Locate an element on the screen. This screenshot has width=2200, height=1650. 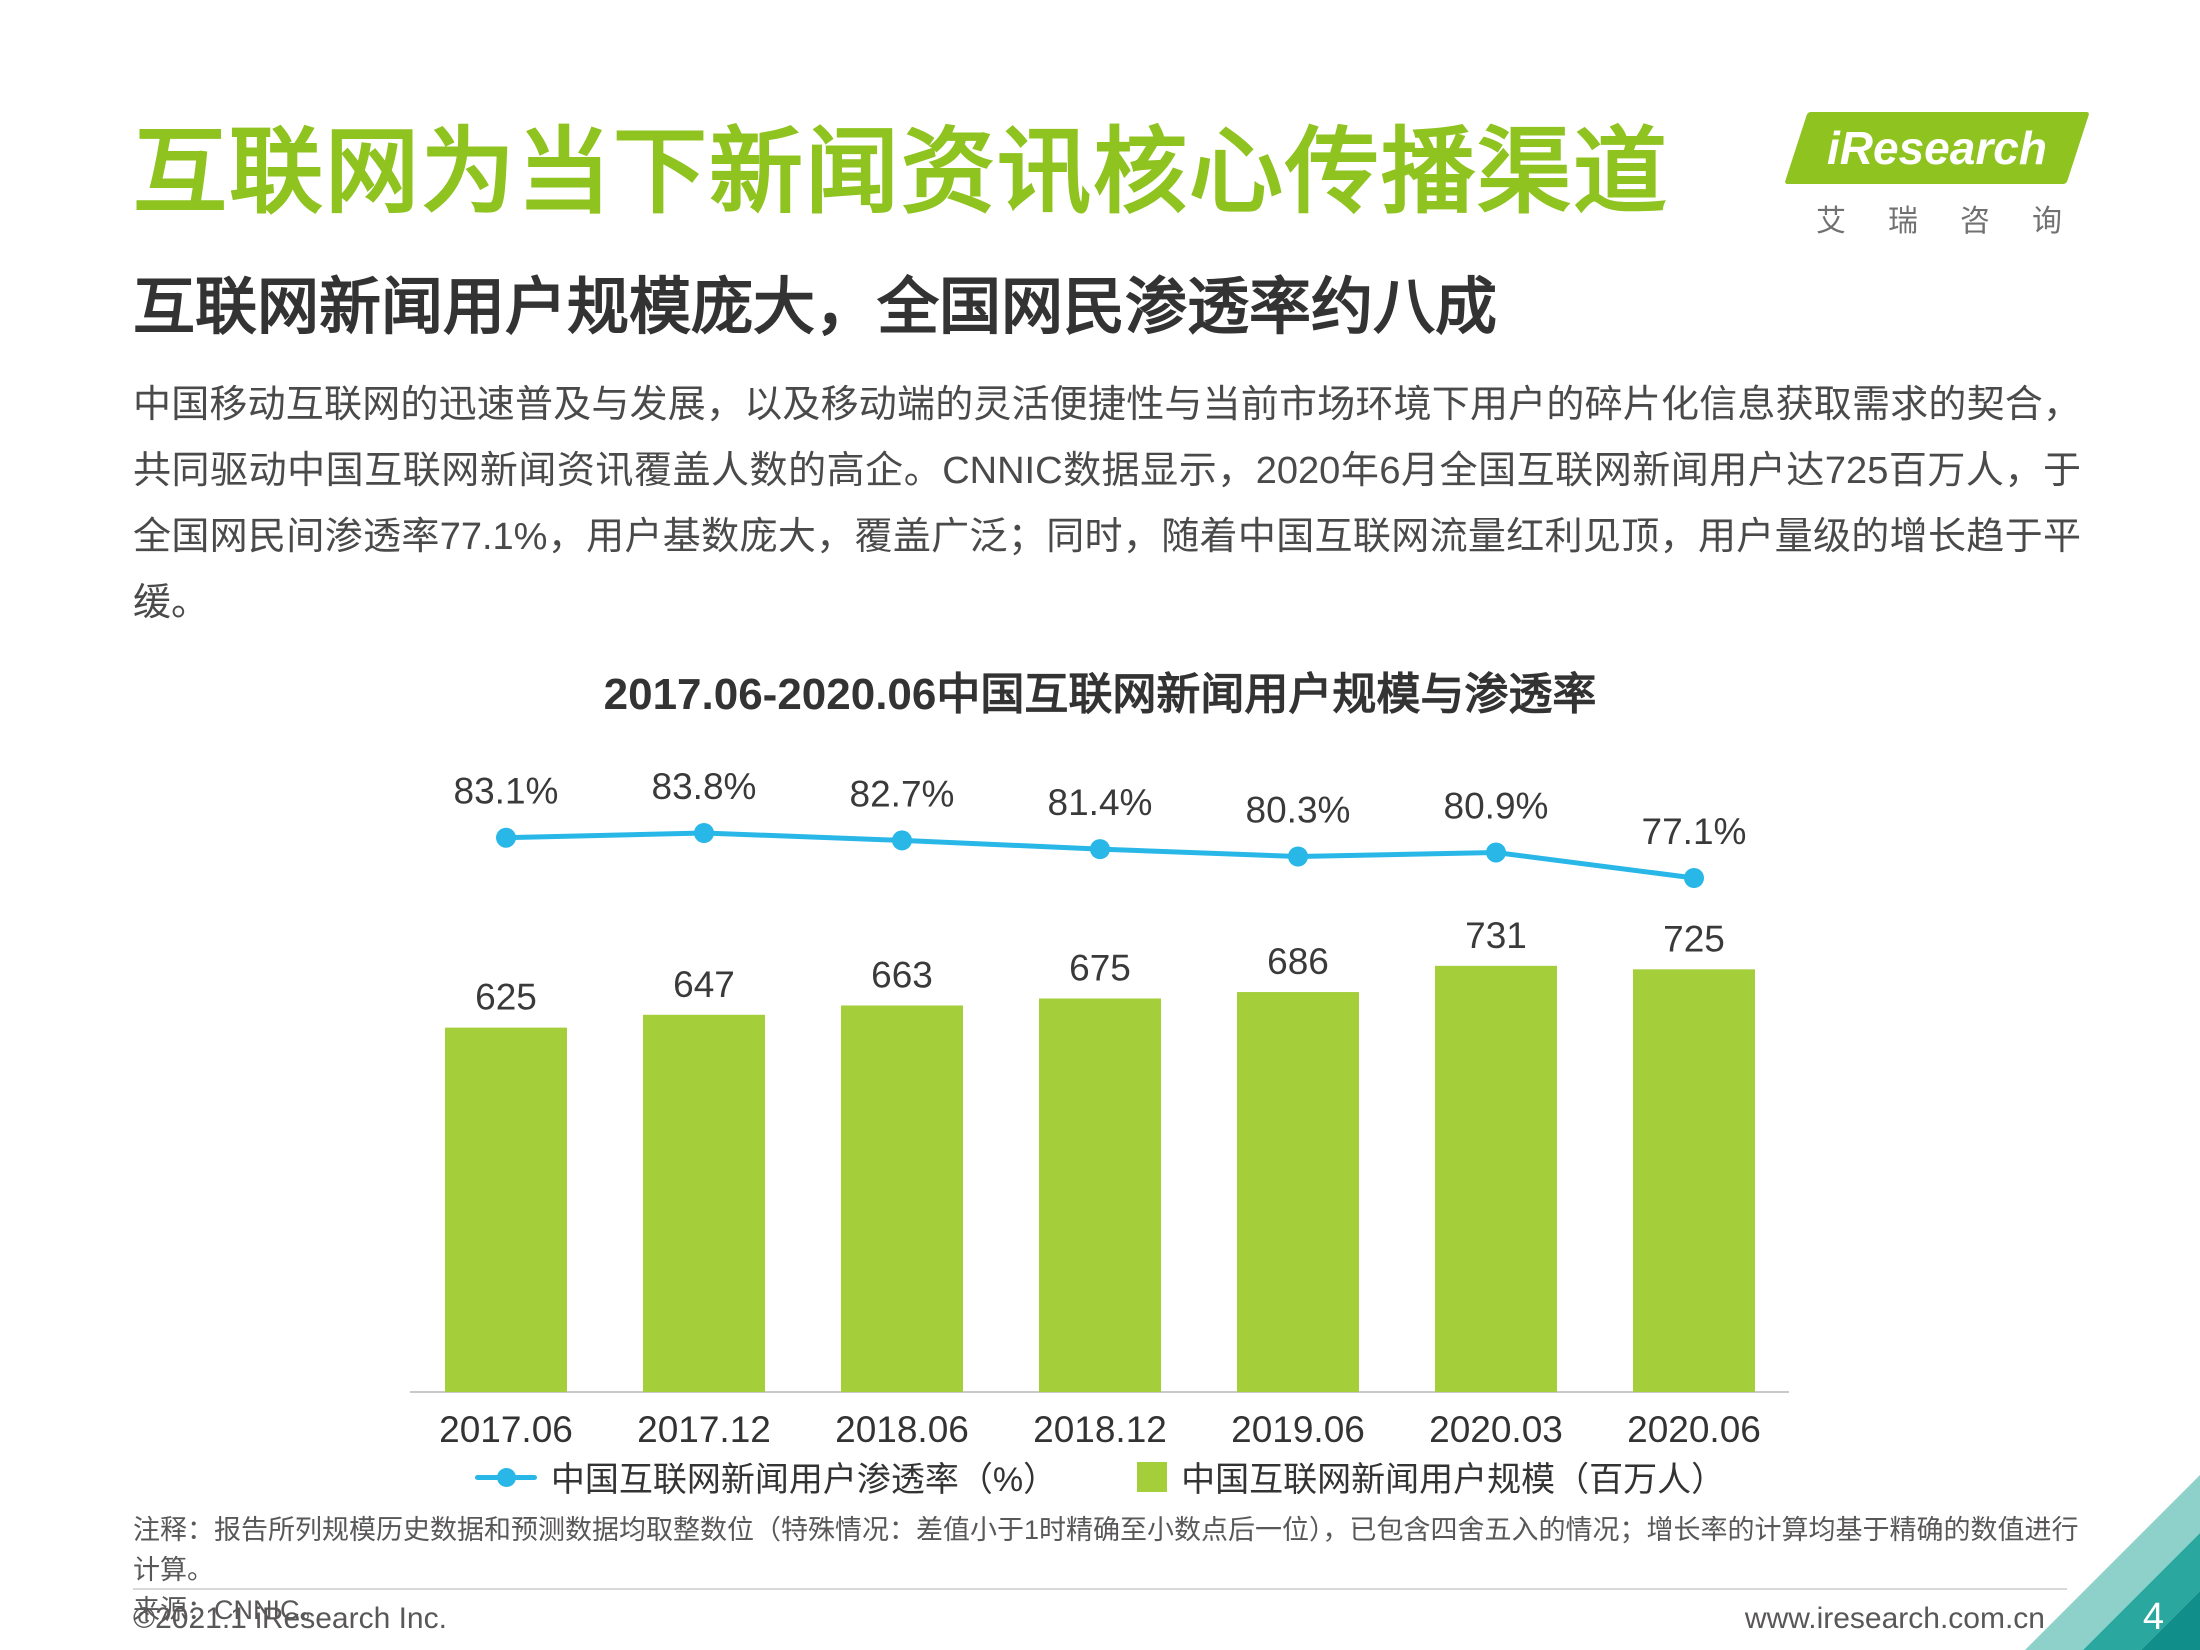
line-point-2017.12 is located at coordinates (704, 833).